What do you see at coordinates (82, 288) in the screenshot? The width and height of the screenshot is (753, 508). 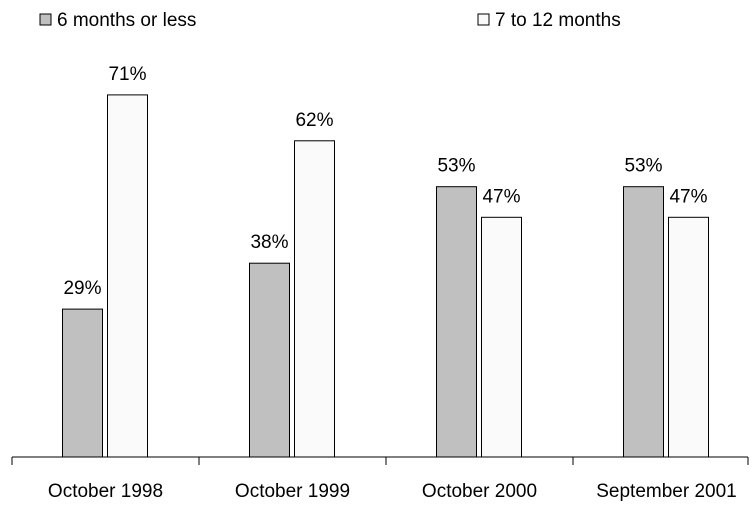 I see `value-label: 29%` at bounding box center [82, 288].